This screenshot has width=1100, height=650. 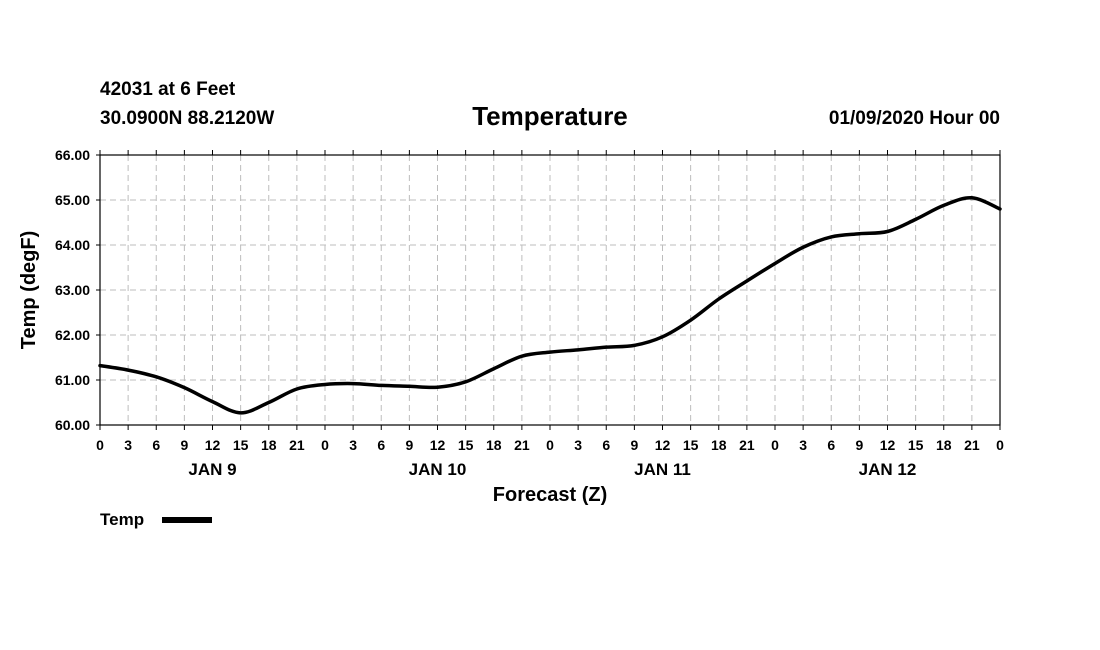 What do you see at coordinates (187, 118) in the screenshot?
I see `location-label: 30.0900N 88.2120W` at bounding box center [187, 118].